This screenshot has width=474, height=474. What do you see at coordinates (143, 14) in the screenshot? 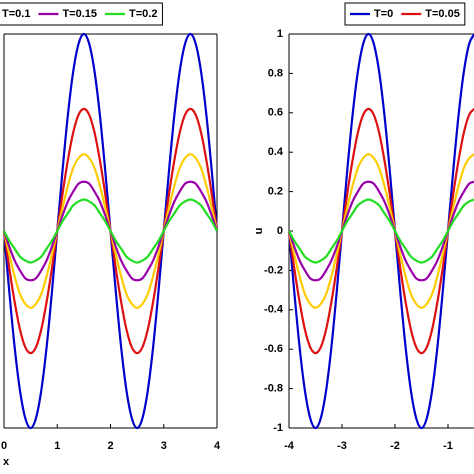
I see `legend-label: T=0.2` at bounding box center [143, 14].